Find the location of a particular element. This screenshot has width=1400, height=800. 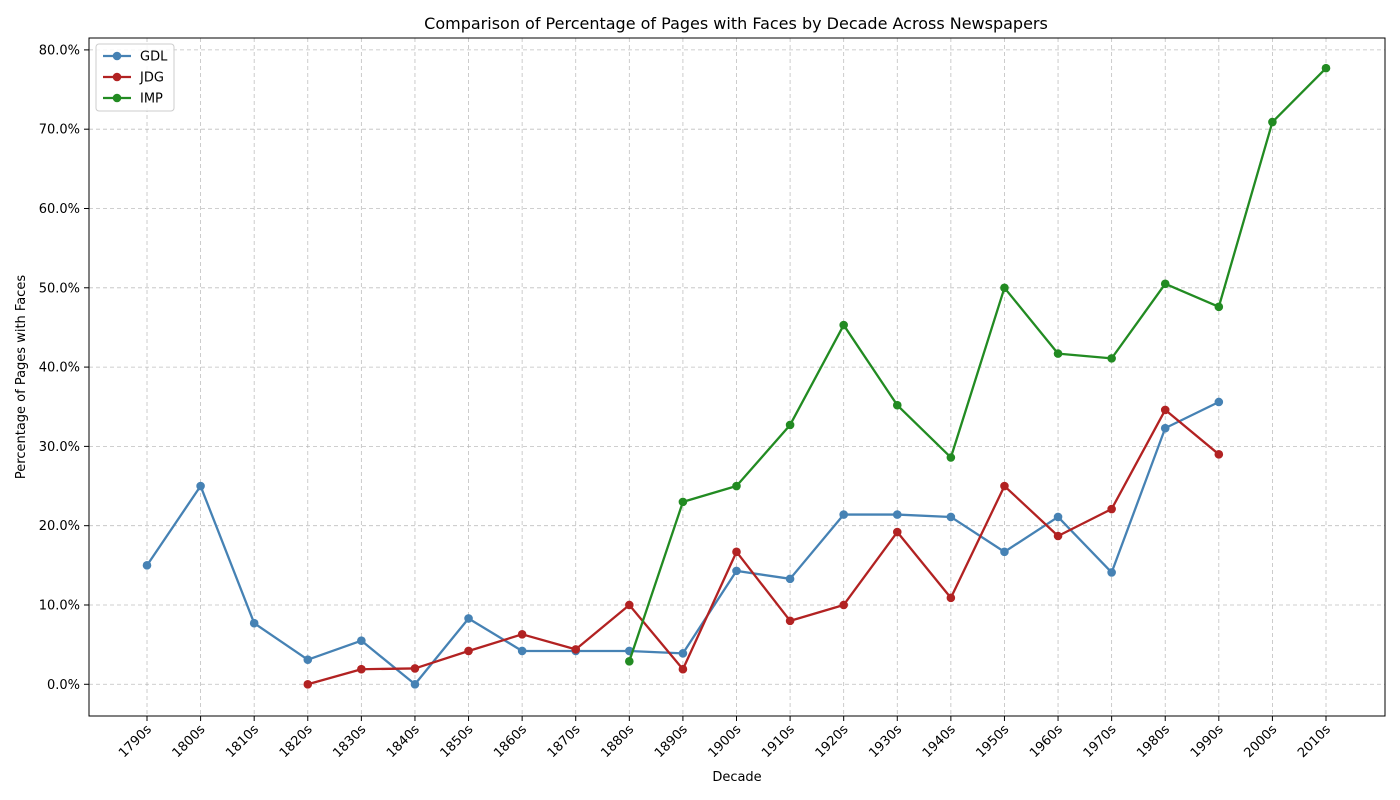

x-tick-label: 1960s is located at coordinates (1046, 741).